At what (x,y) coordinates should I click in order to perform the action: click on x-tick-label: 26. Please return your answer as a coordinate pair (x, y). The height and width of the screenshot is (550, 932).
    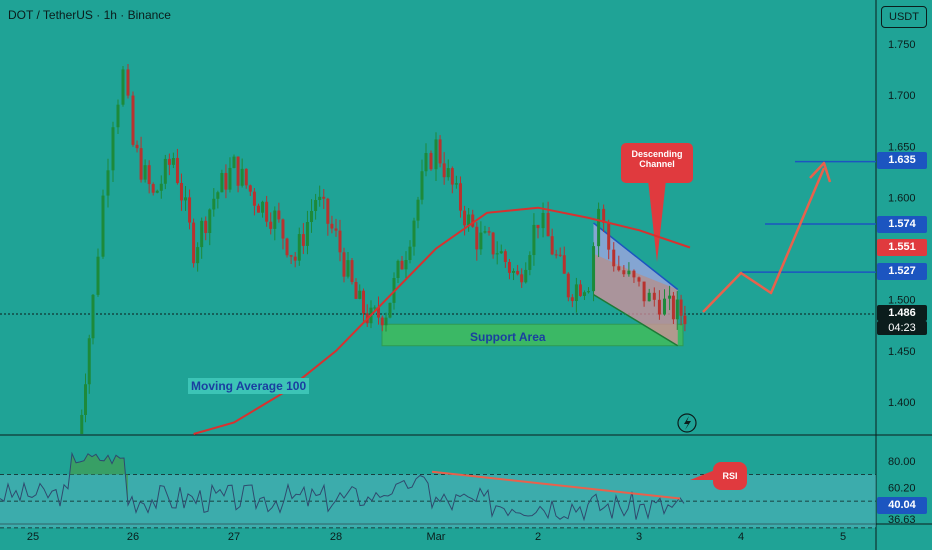
    Looking at the image, I should click on (133, 537).